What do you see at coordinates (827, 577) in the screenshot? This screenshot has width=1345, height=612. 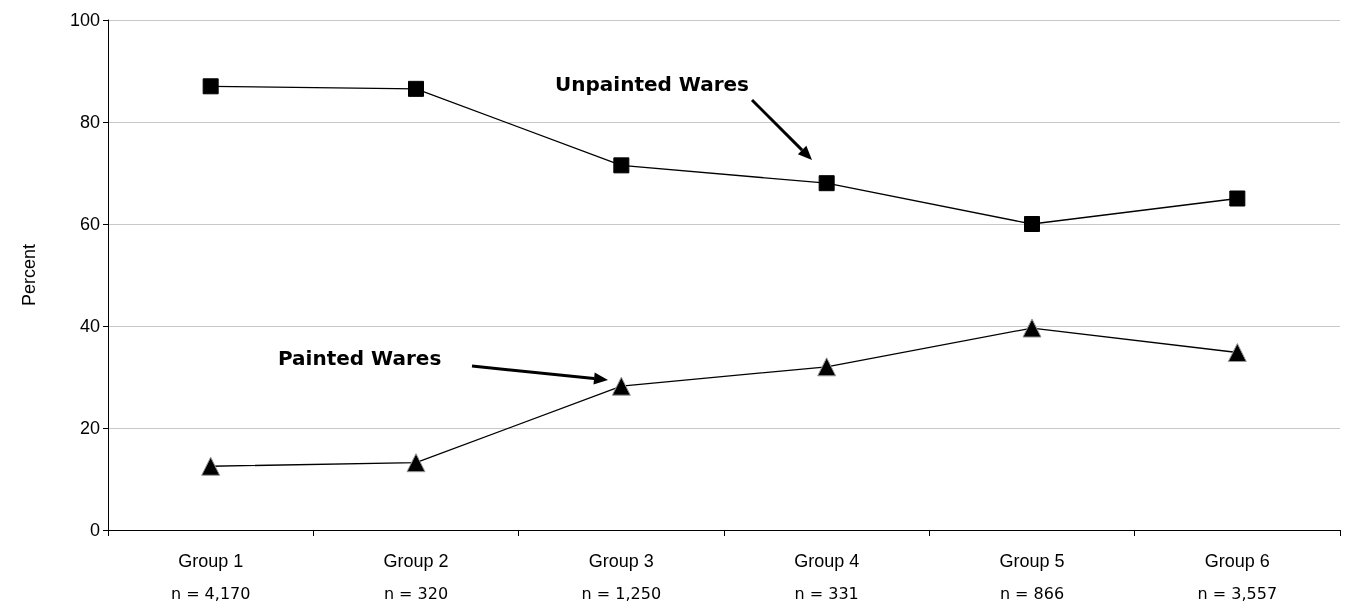 I see `x-tick-label: Group 4 n = 331` at bounding box center [827, 577].